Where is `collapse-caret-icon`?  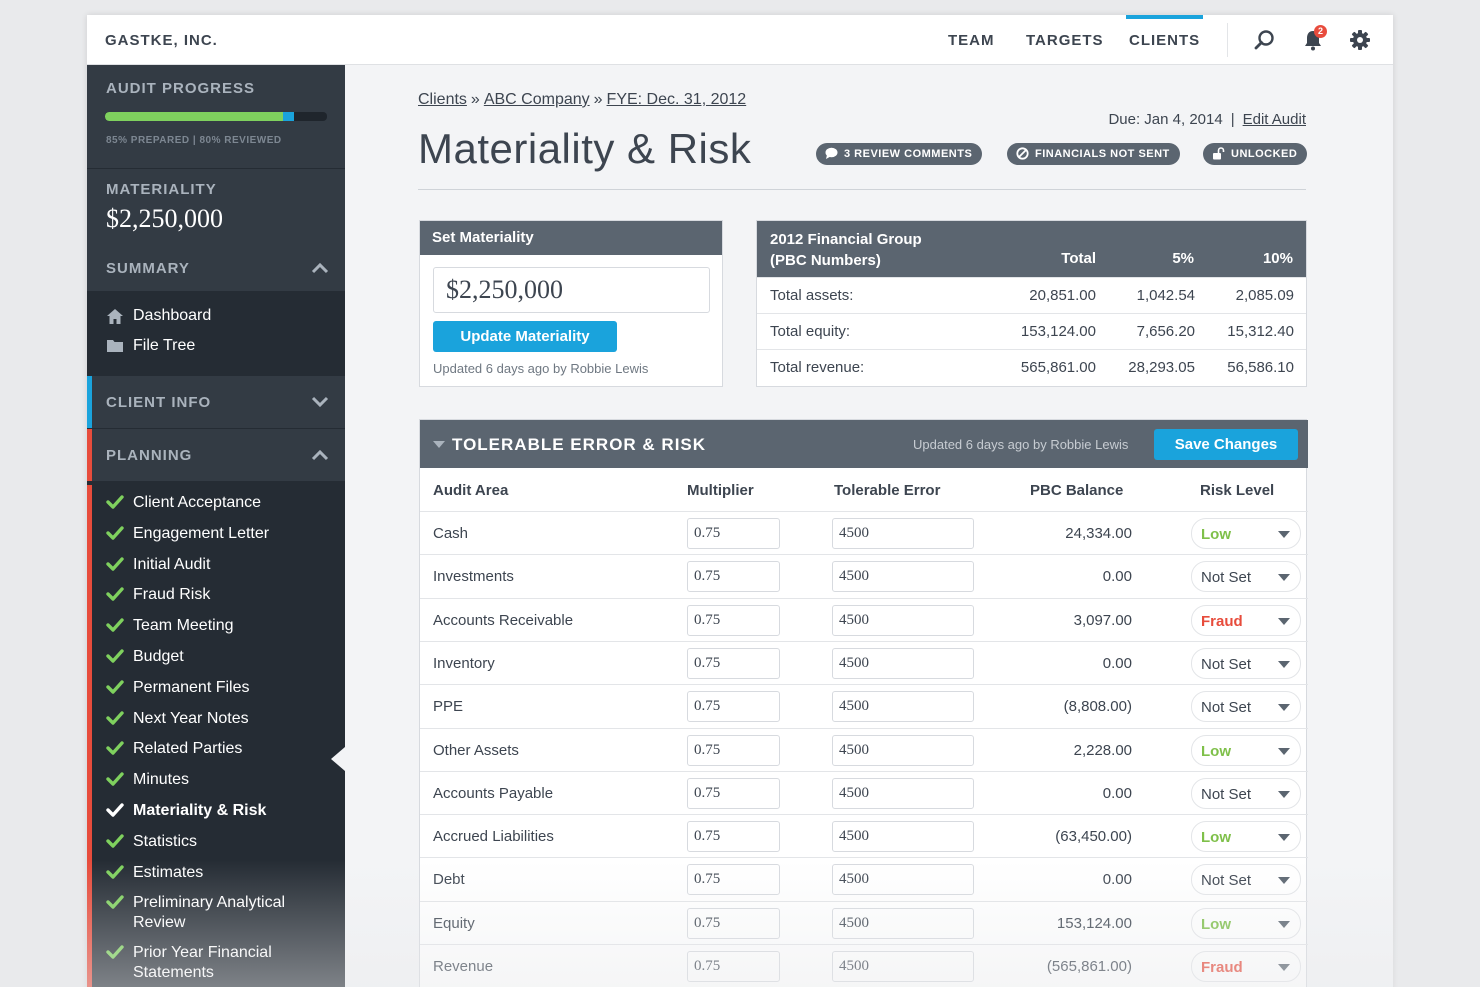
collapse-caret-icon is located at coordinates (439, 444).